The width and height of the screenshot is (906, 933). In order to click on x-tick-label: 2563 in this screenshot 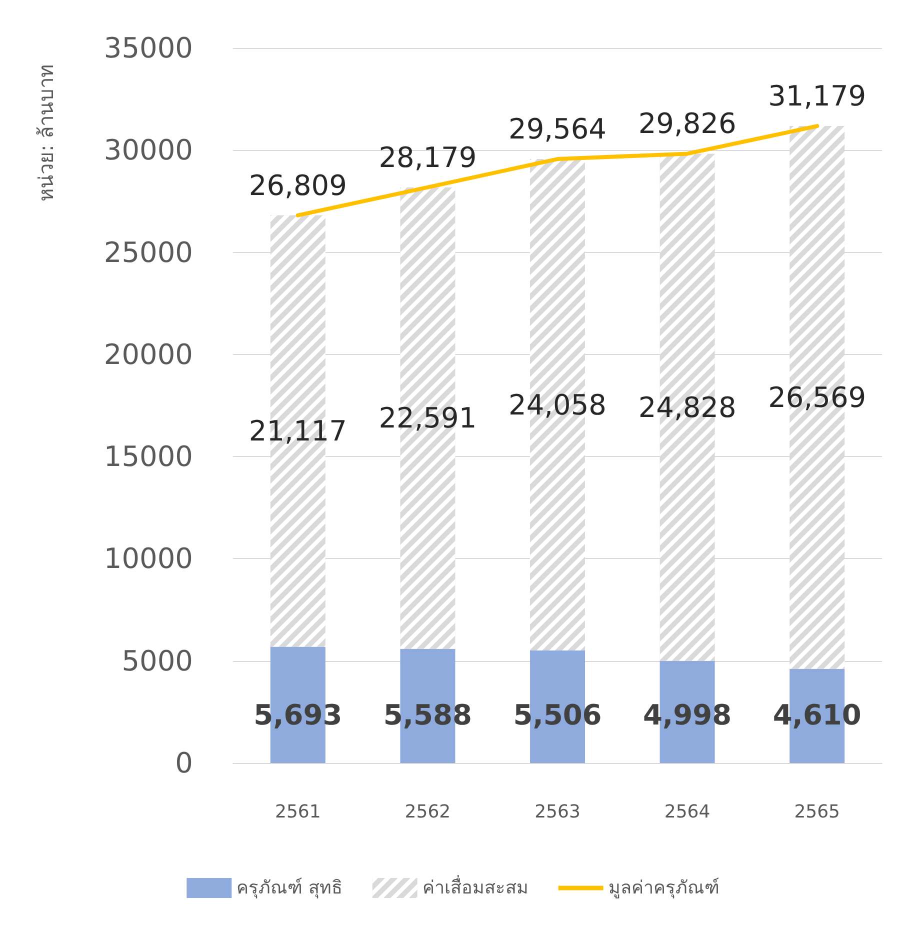, I will do `click(557, 812)`.